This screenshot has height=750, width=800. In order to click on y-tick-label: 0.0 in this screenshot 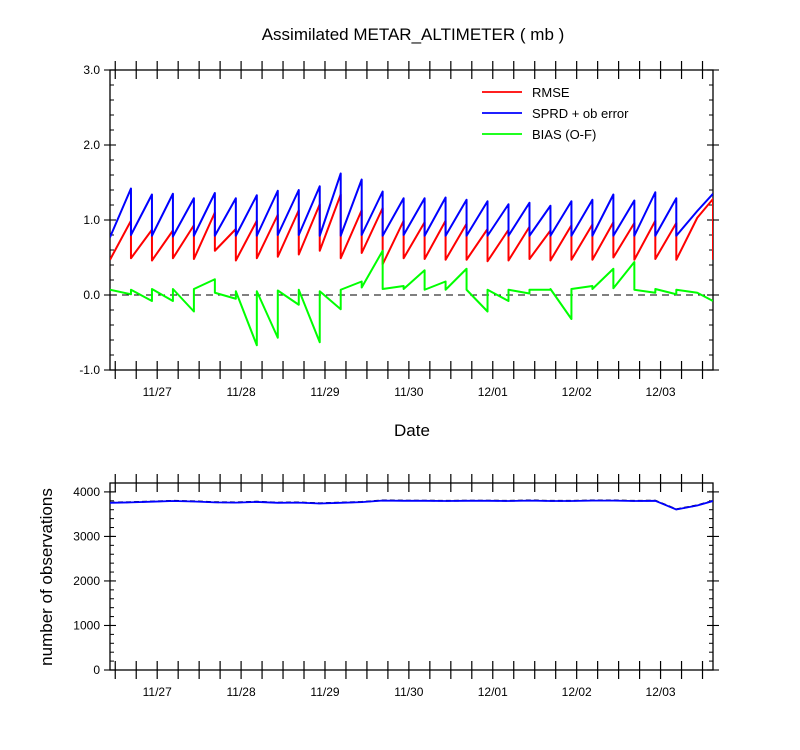, I will do `click(91, 295)`.